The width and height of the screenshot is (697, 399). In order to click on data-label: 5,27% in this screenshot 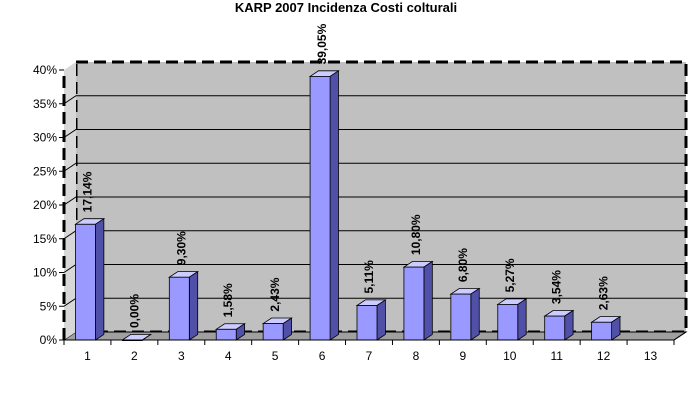, I will do `click(510, 275)`.